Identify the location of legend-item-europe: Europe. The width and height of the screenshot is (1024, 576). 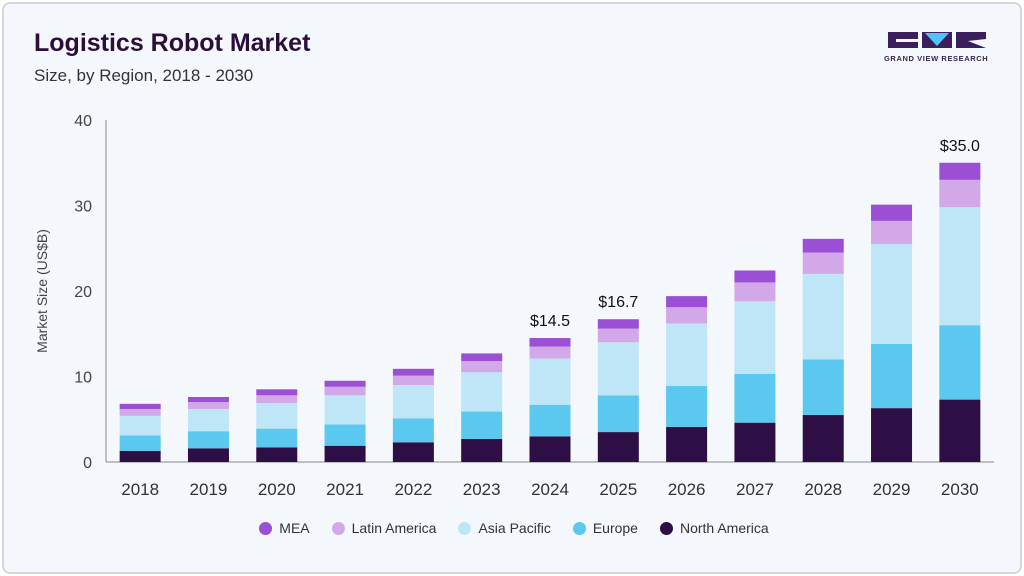
(605, 528).